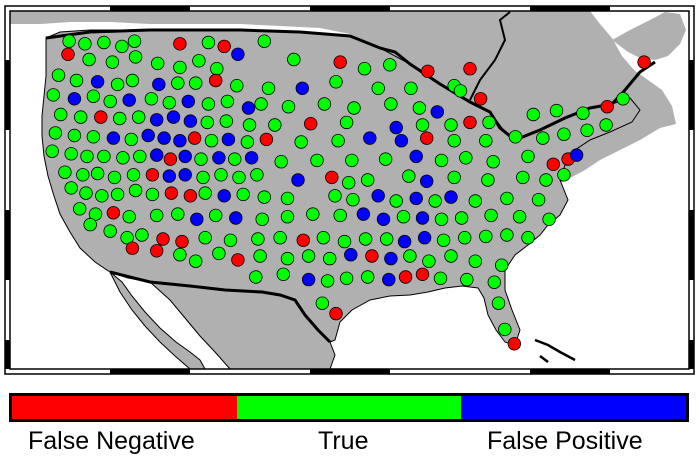 This screenshot has width=699, height=459. I want to click on legend-swatch-true, so click(349, 407).